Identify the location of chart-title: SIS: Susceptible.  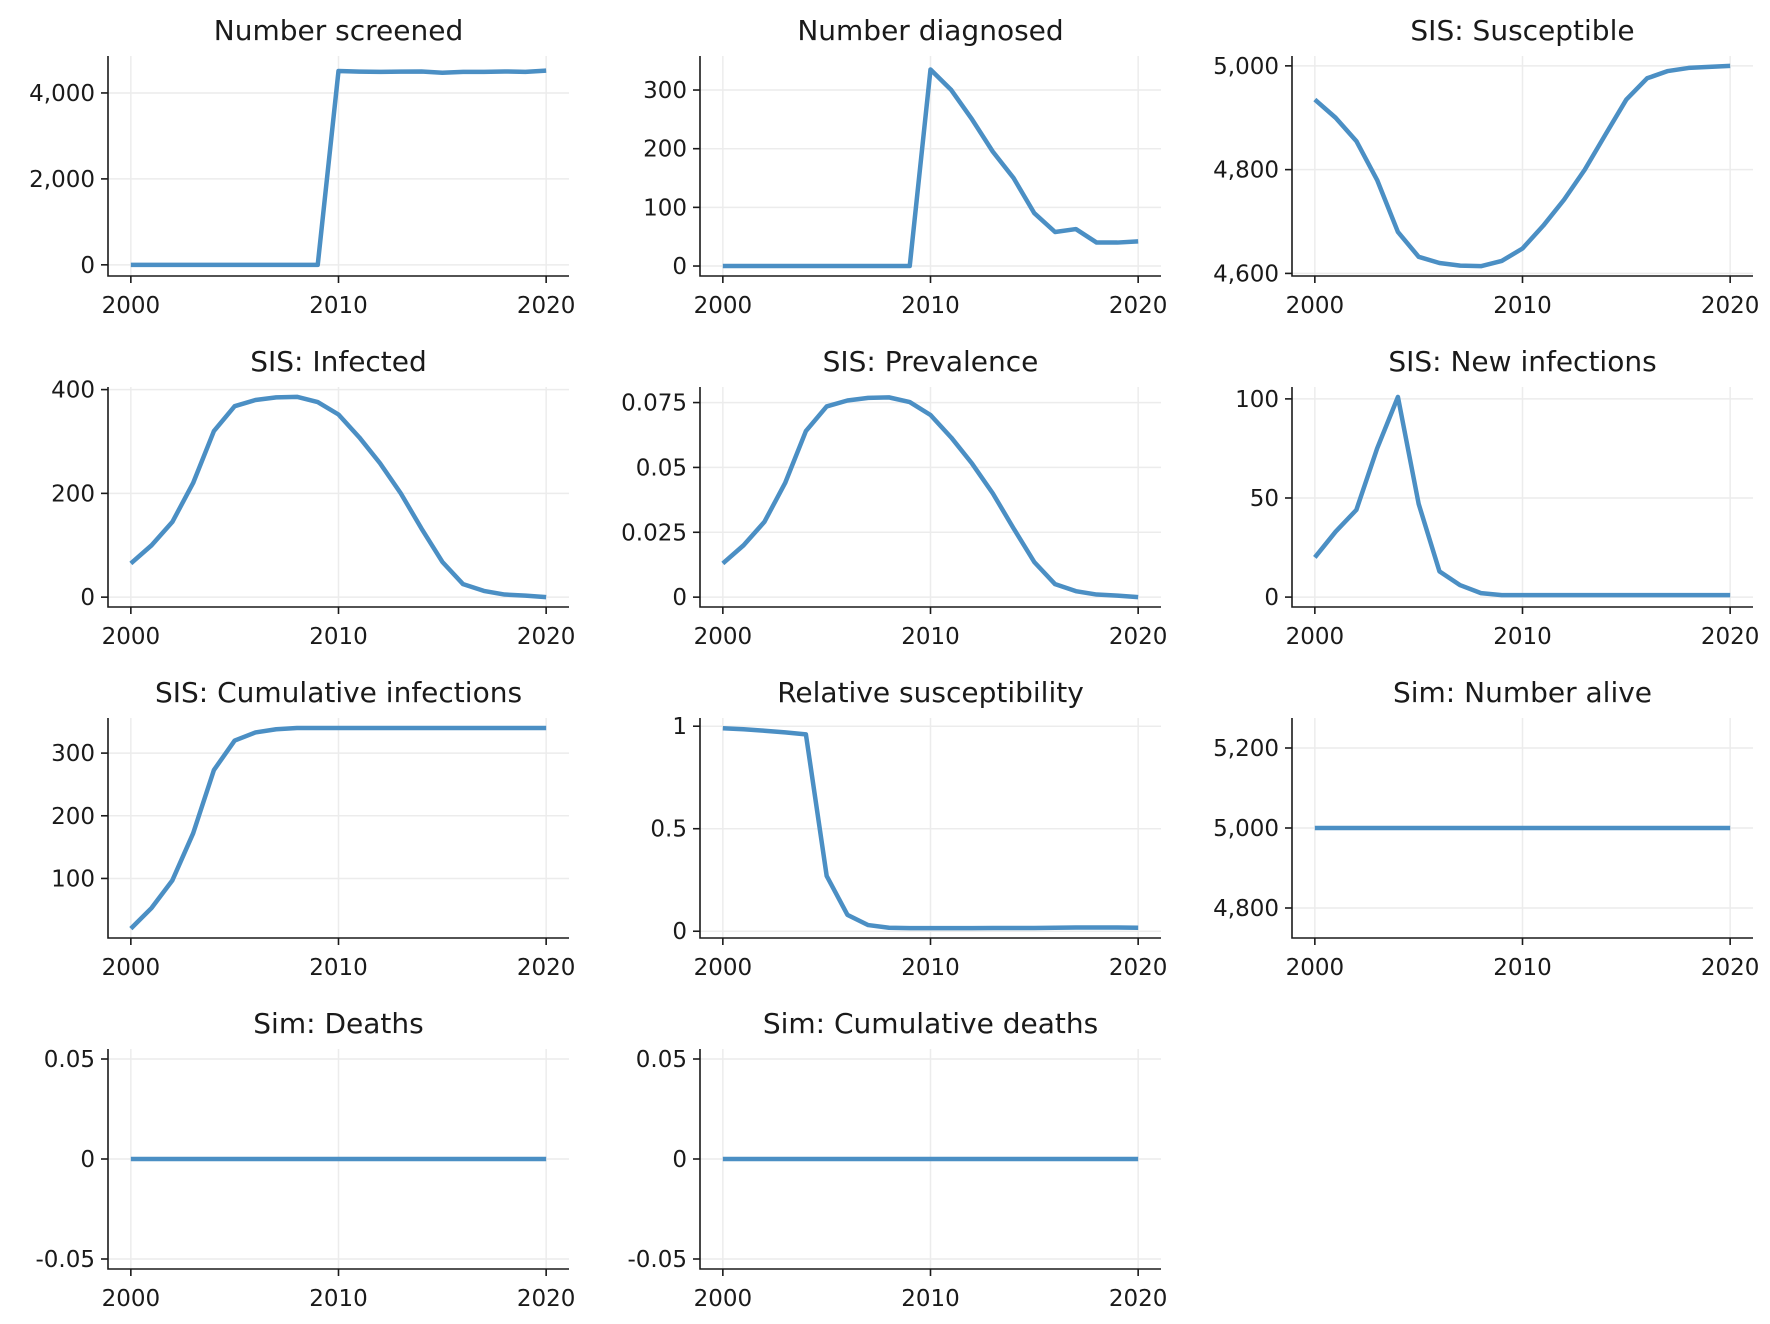
(1522, 30).